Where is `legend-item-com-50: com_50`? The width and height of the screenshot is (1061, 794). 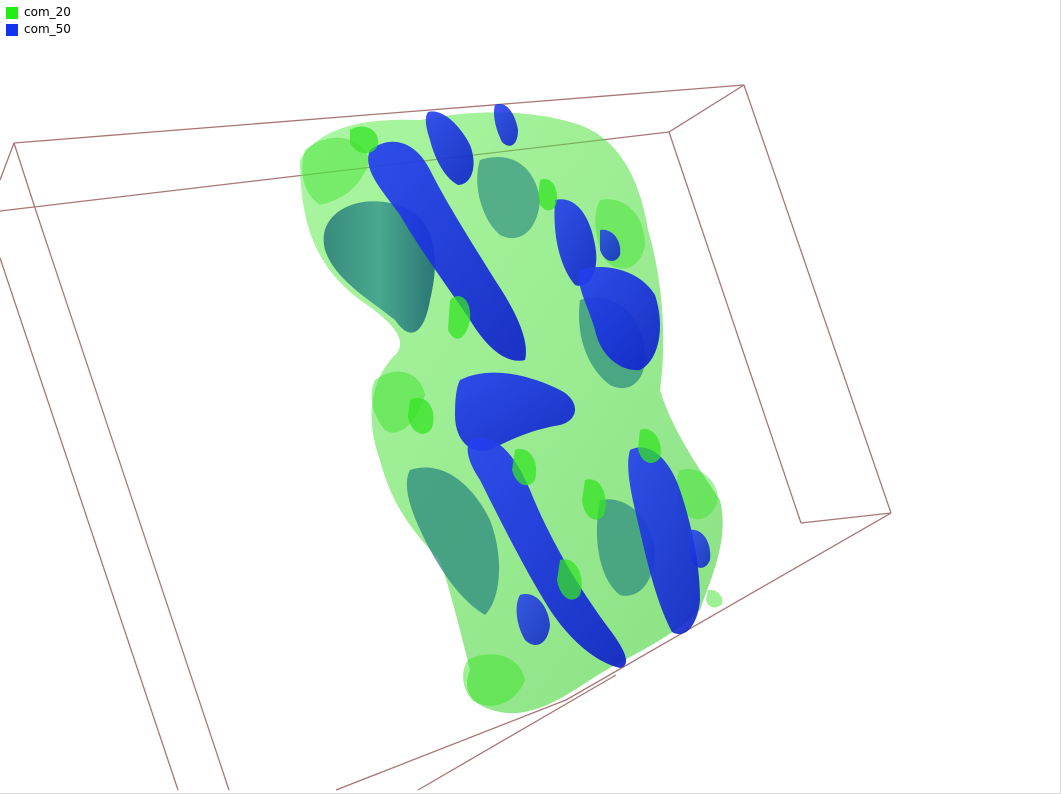 legend-item-com-50: com_50 is located at coordinates (38, 29).